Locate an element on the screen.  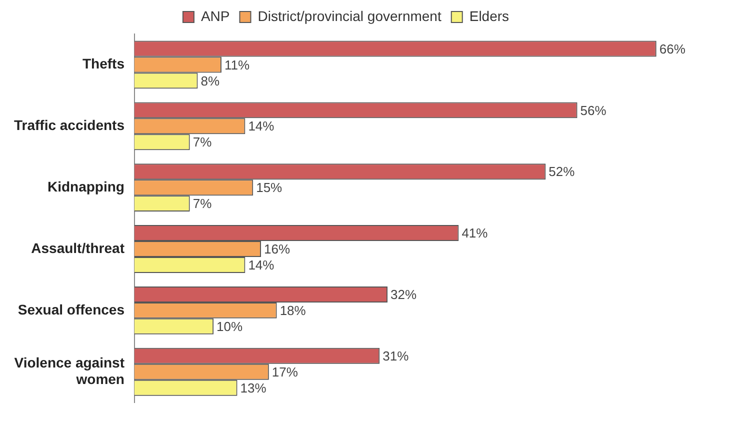
data-label: 16% is located at coordinates (277, 249).